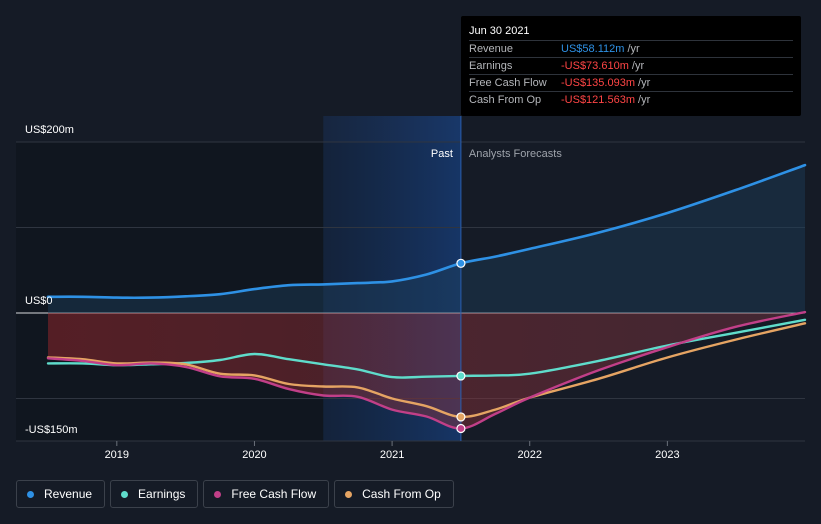 Image resolution: width=821 pixels, height=524 pixels. I want to click on legend-item-revenue: Revenue, so click(61, 494).